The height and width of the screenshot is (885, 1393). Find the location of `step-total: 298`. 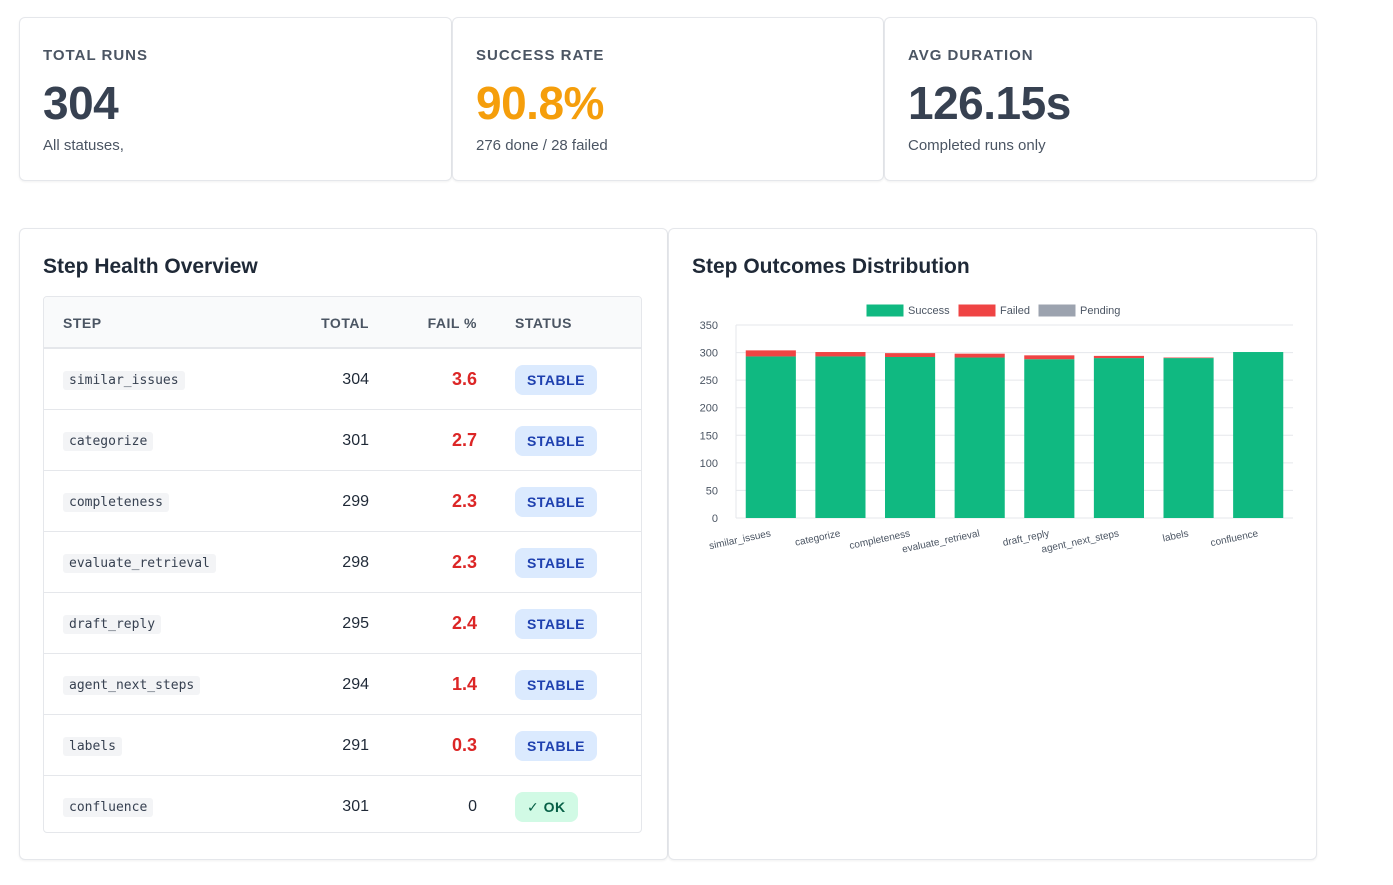

step-total: 298 is located at coordinates (355, 562).